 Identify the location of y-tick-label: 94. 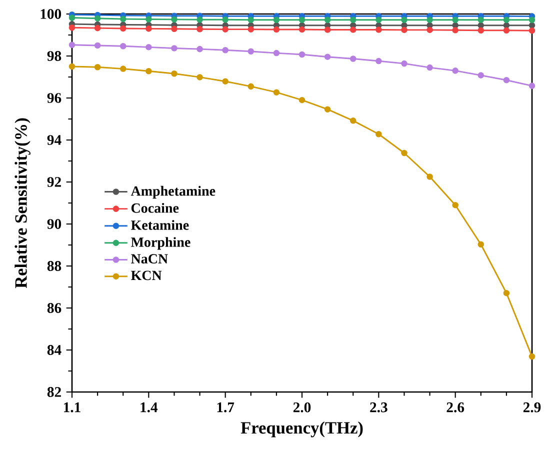
(54, 140).